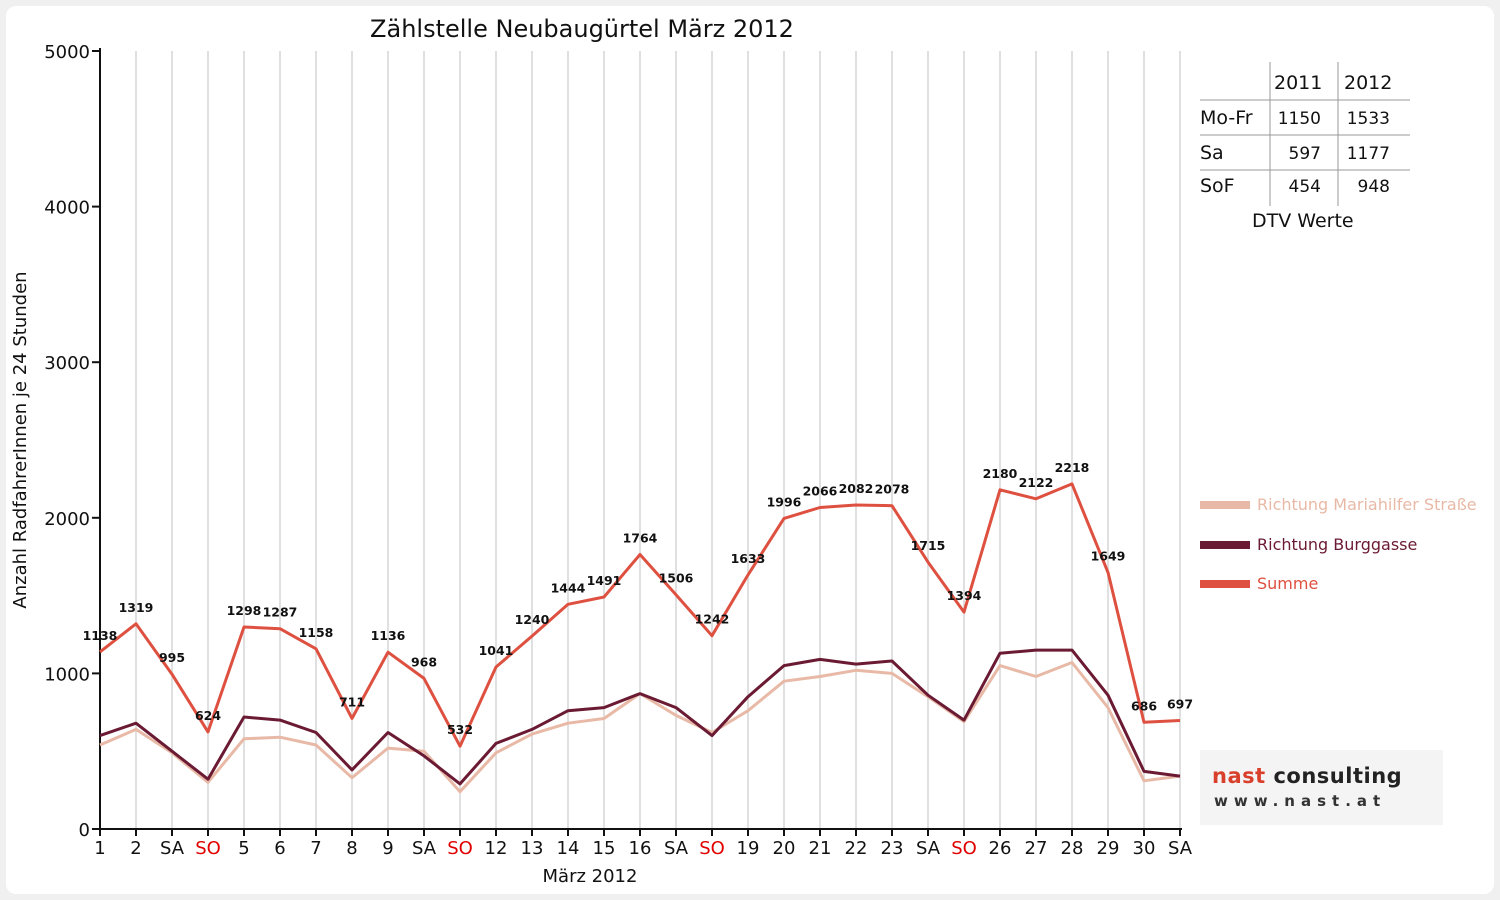 Image resolution: width=1500 pixels, height=900 pixels. I want to click on legend-label-burggasse: Richtung Burggasse, so click(1337, 544).